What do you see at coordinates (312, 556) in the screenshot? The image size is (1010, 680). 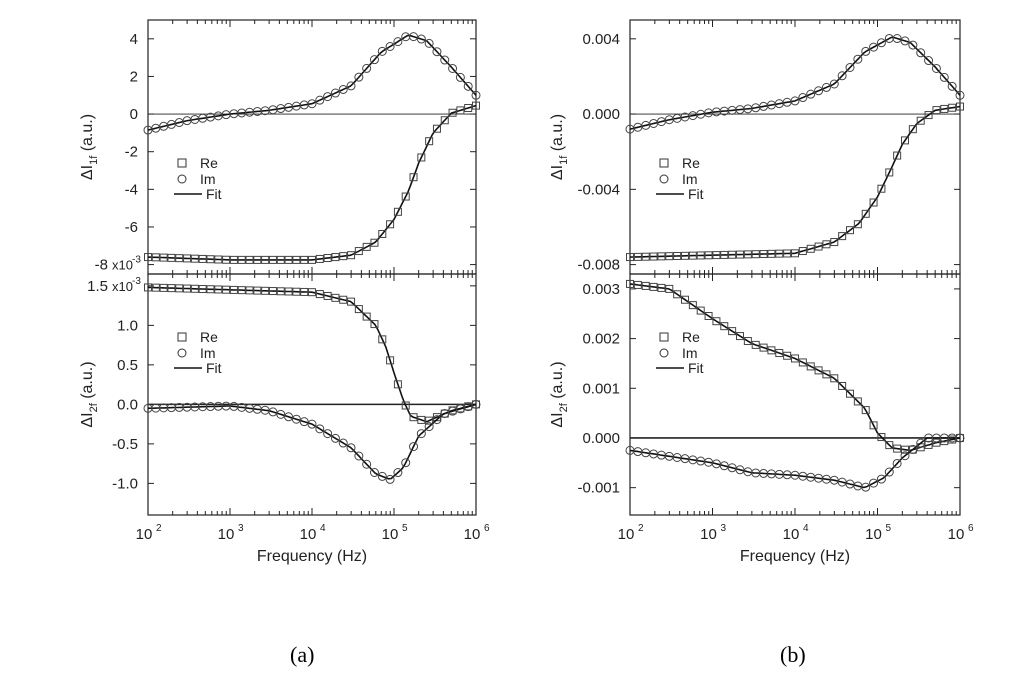 I see `x-axis-label: Frequency (Hz)` at bounding box center [312, 556].